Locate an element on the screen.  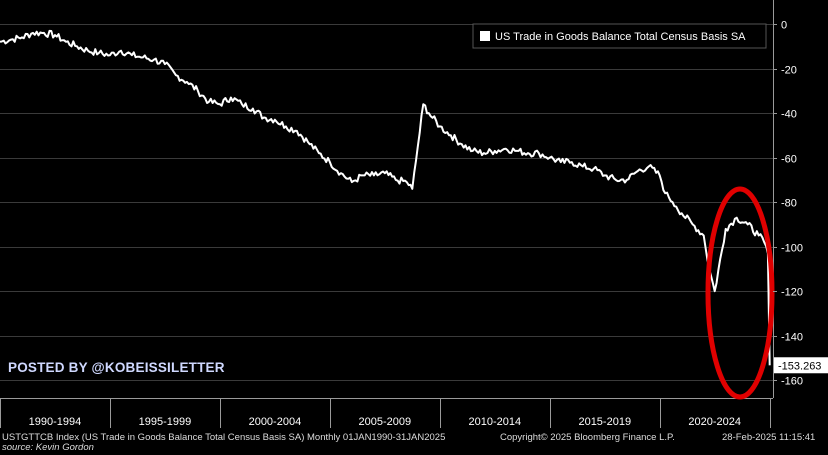
copyright: Copyright© 2025 Bloomberg Finance L.P. is located at coordinates (587, 437).